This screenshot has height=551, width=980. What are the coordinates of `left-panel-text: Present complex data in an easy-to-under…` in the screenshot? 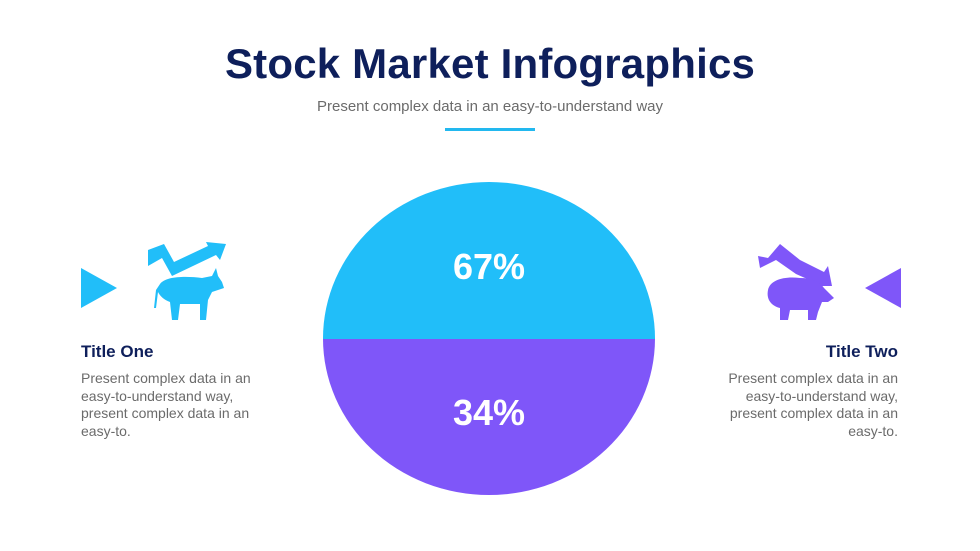 It's located at (166, 404).